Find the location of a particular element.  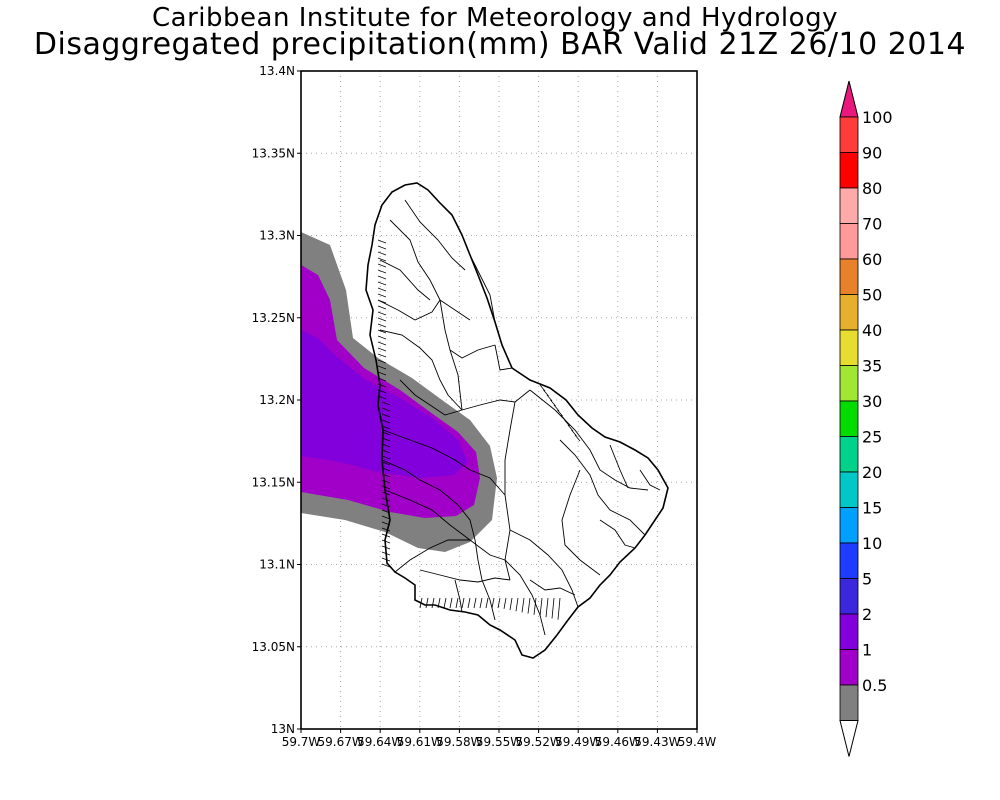

lon-tick-label: 59.61W is located at coordinates (420, 742).